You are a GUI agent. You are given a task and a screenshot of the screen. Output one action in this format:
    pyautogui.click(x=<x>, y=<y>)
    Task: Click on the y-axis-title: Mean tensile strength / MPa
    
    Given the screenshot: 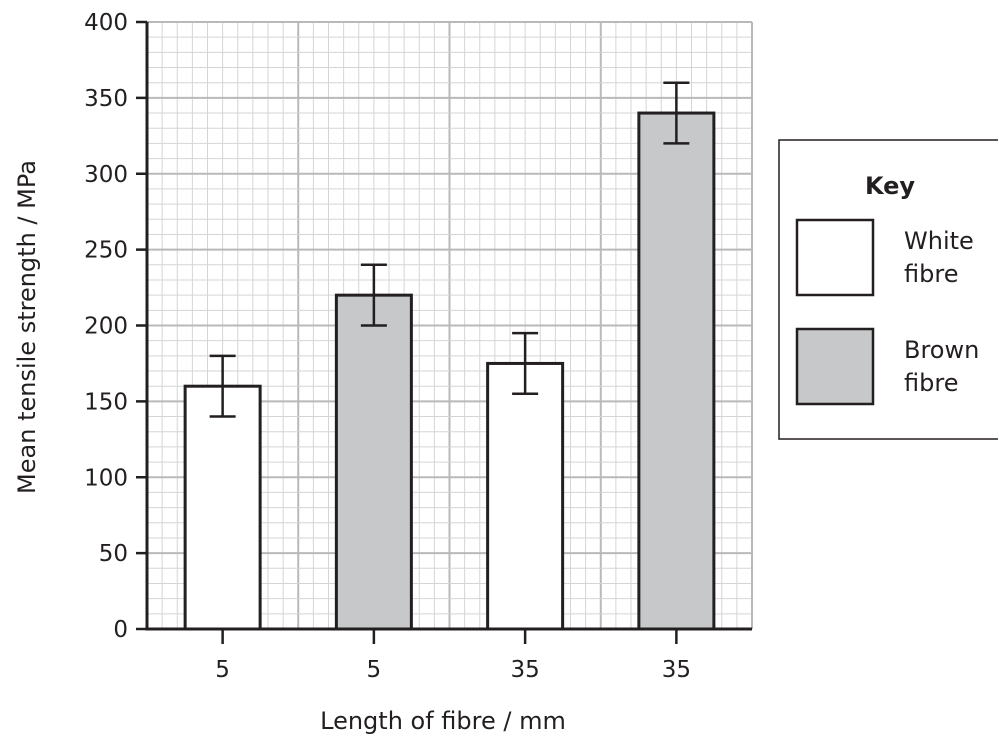 What is the action you would take?
    pyautogui.click(x=27, y=327)
    